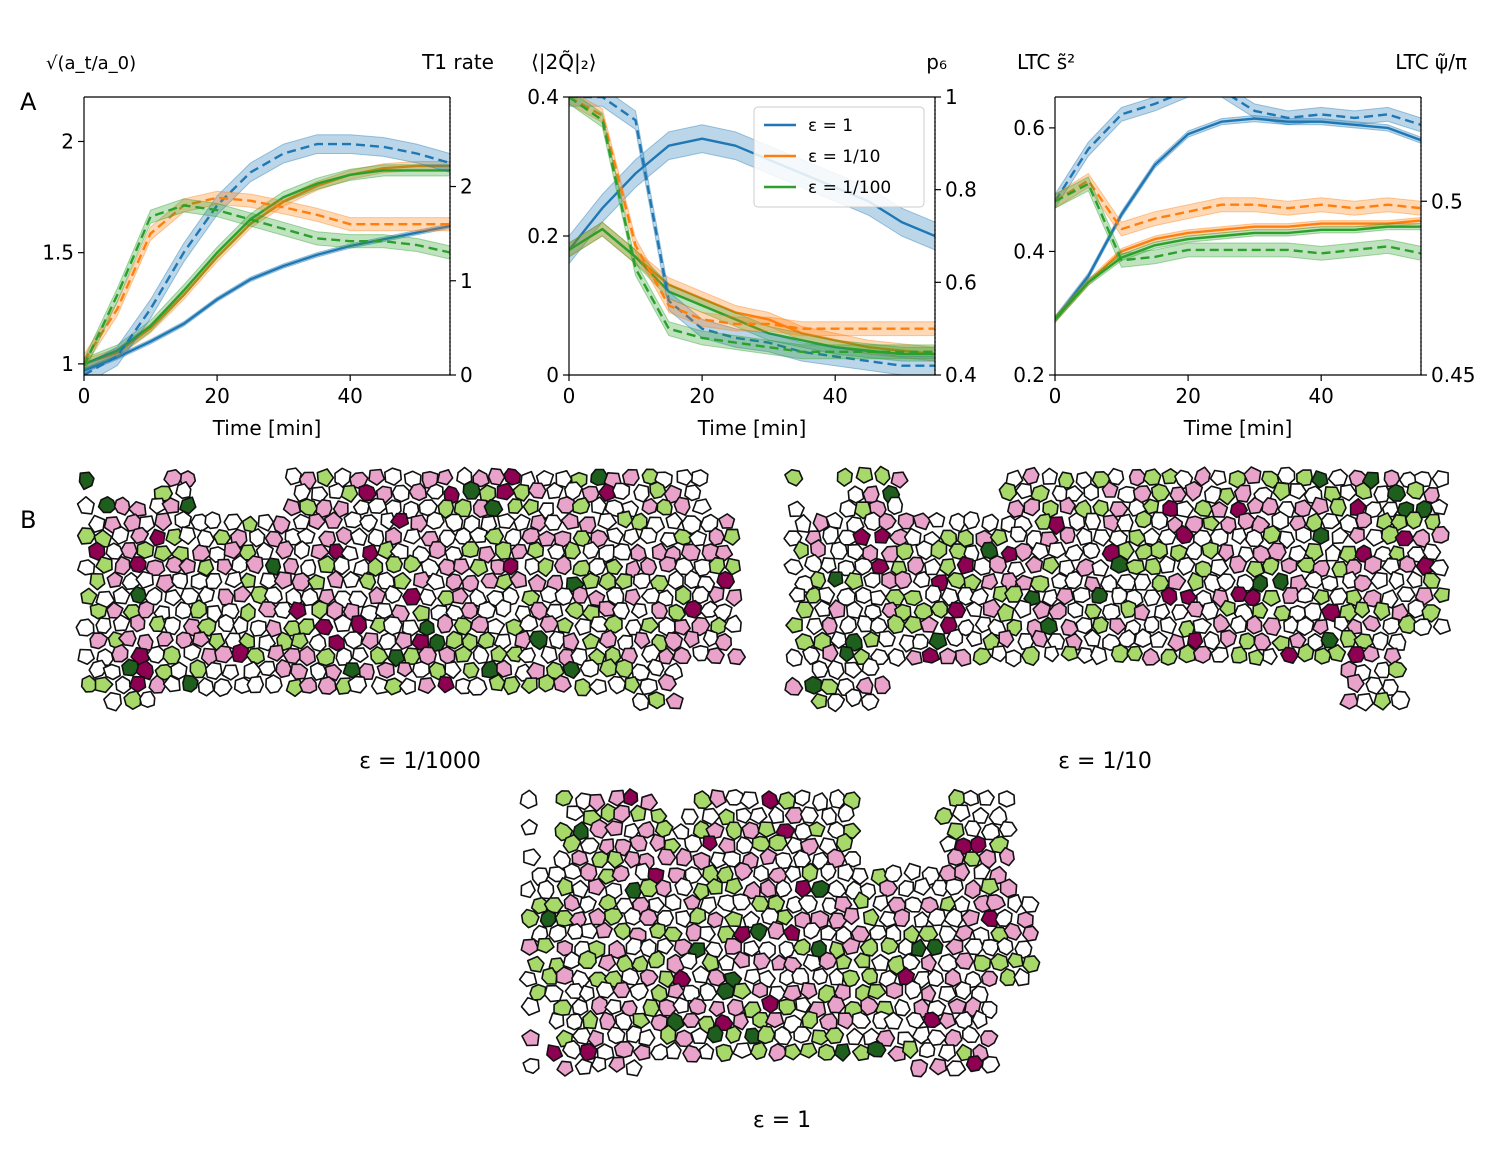 The height and width of the screenshot is (1158, 1495). I want to click on y-tick-label: 0, so click(552, 375).